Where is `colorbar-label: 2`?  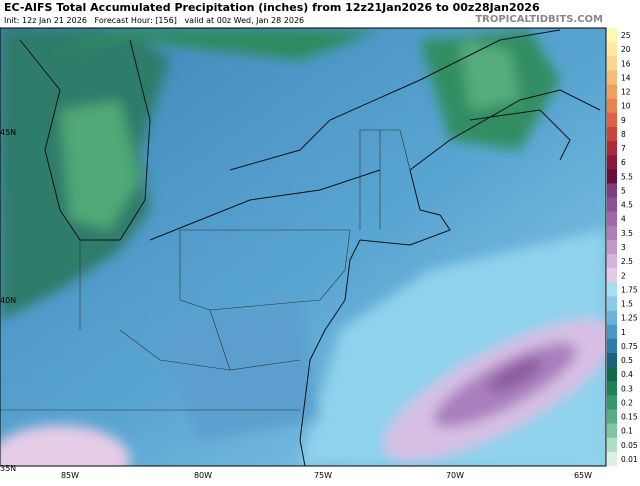 colorbar-label: 2 is located at coordinates (623, 275).